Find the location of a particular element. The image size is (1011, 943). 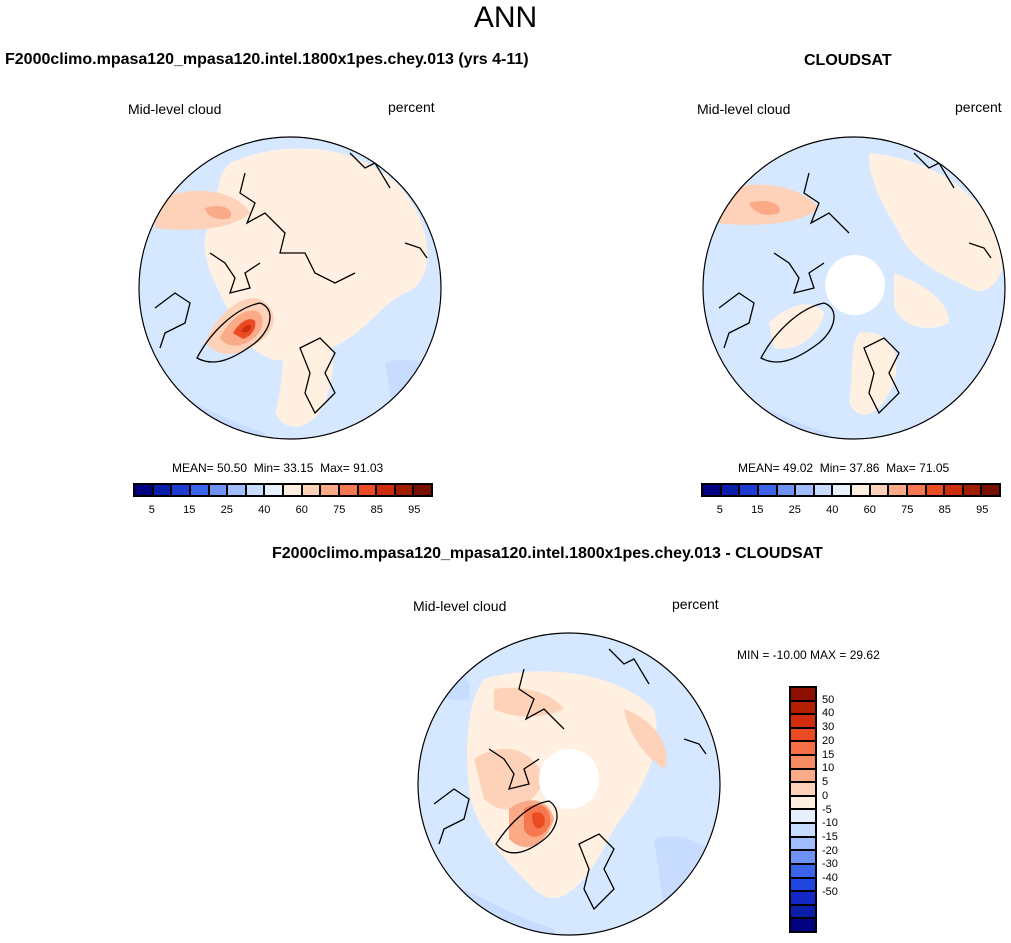

diff-colorbar is located at coordinates (803, 809).